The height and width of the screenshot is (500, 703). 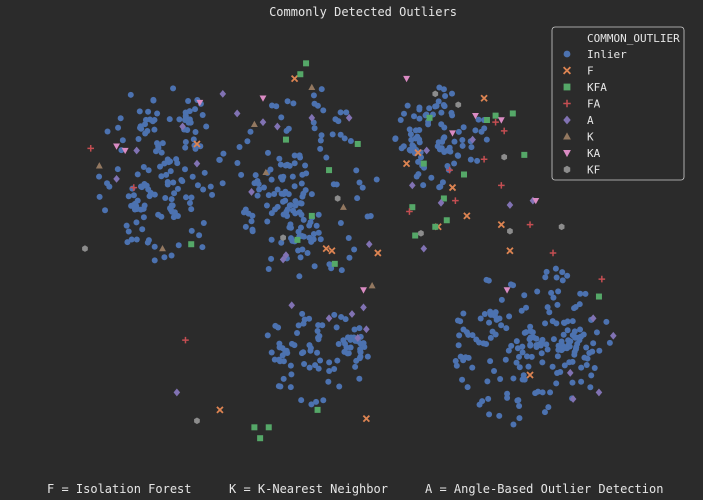 What do you see at coordinates (593, 170) in the screenshot?
I see `legend-label-kf: KF` at bounding box center [593, 170].